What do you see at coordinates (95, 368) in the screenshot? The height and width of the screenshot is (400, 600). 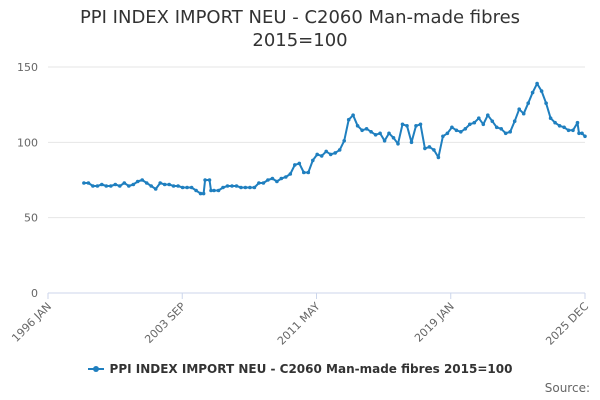 I see `legend-swatch` at bounding box center [95, 368].